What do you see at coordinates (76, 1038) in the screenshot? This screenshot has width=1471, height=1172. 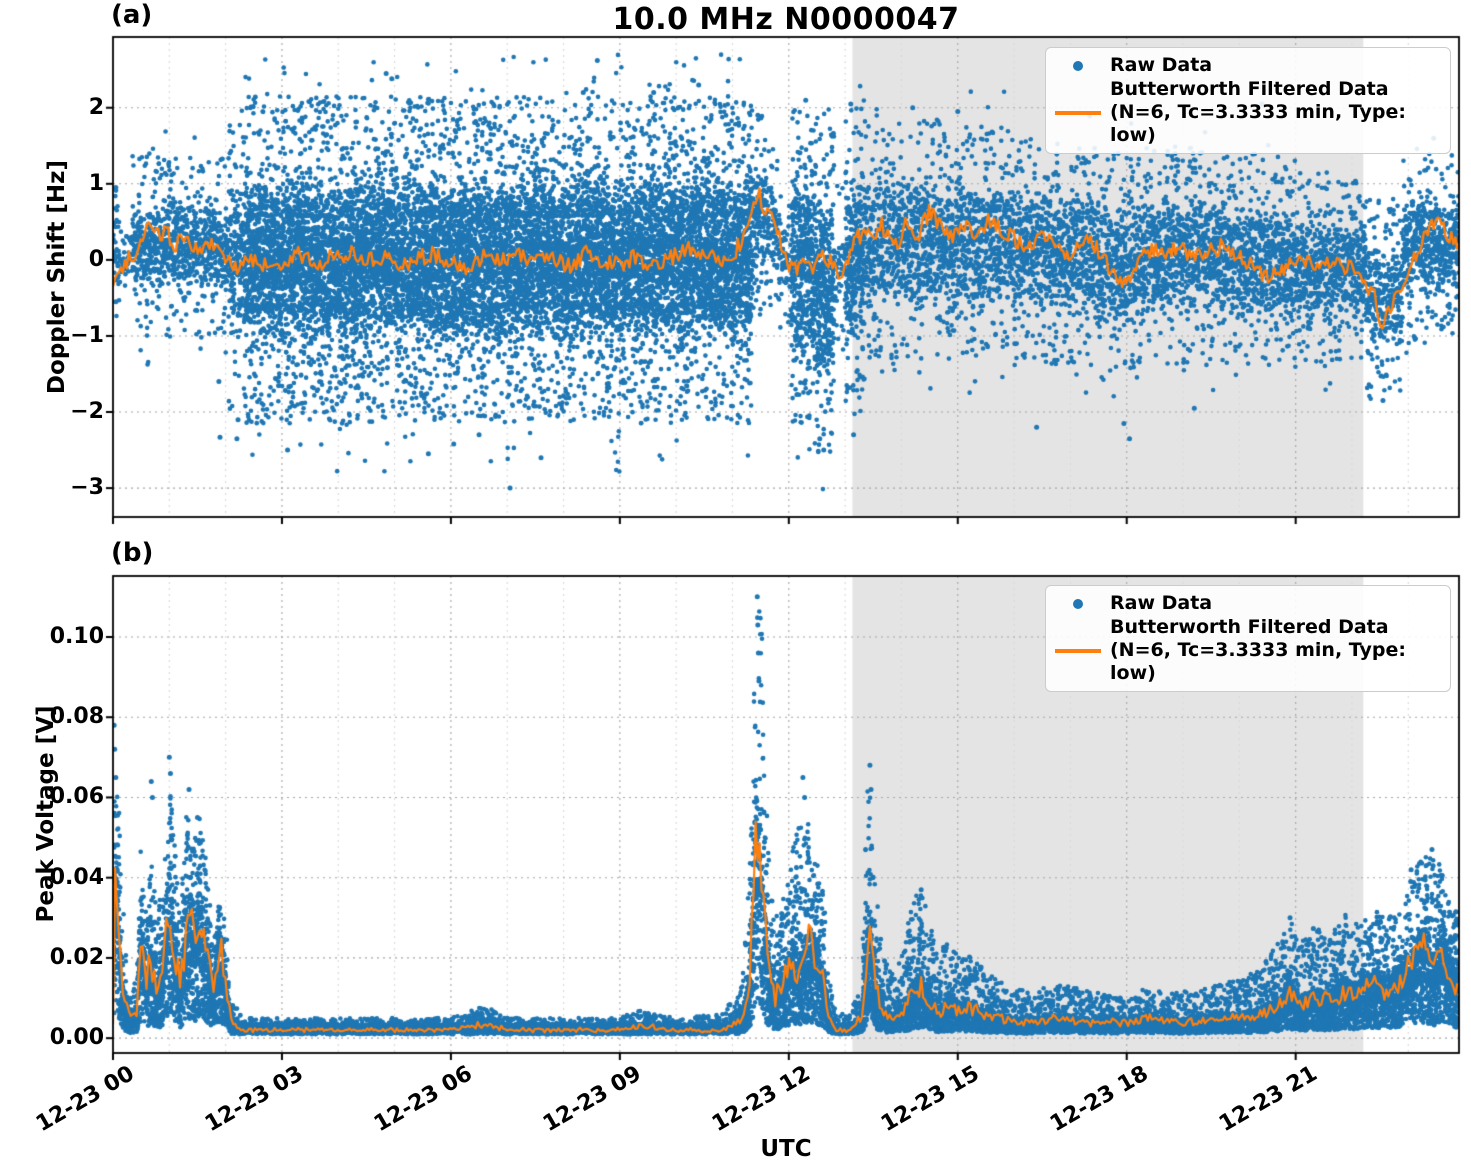 I see `panel-b-y-tick-label: 0.00` at bounding box center [76, 1038].